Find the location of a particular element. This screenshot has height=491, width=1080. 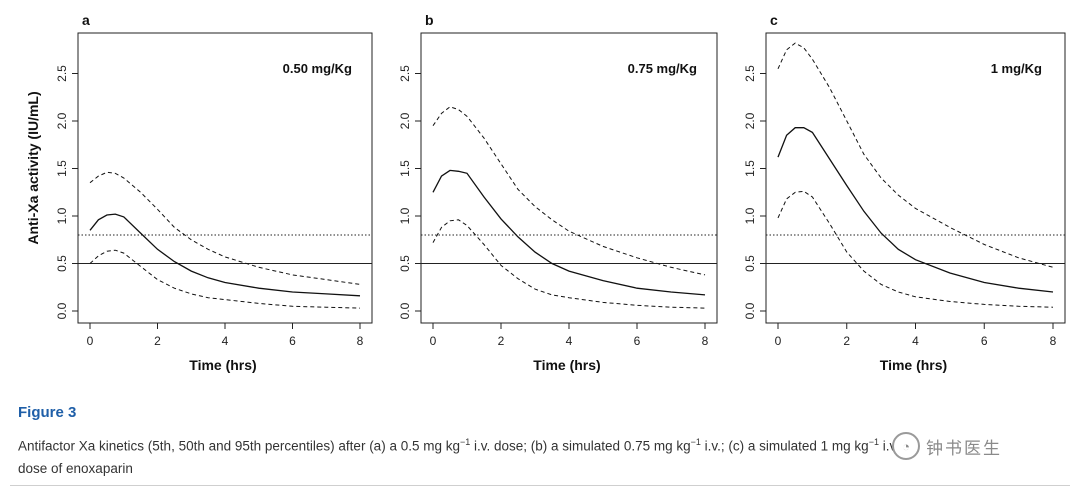

watermark: ◔ 钟书医生 is located at coordinates (982, 446).